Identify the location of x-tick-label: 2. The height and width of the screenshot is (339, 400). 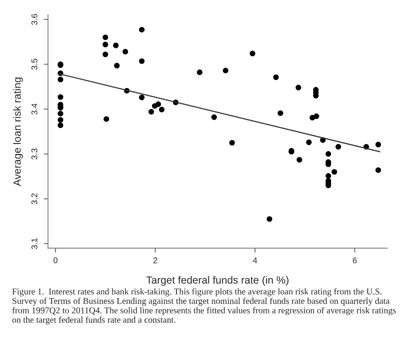
(155, 260).